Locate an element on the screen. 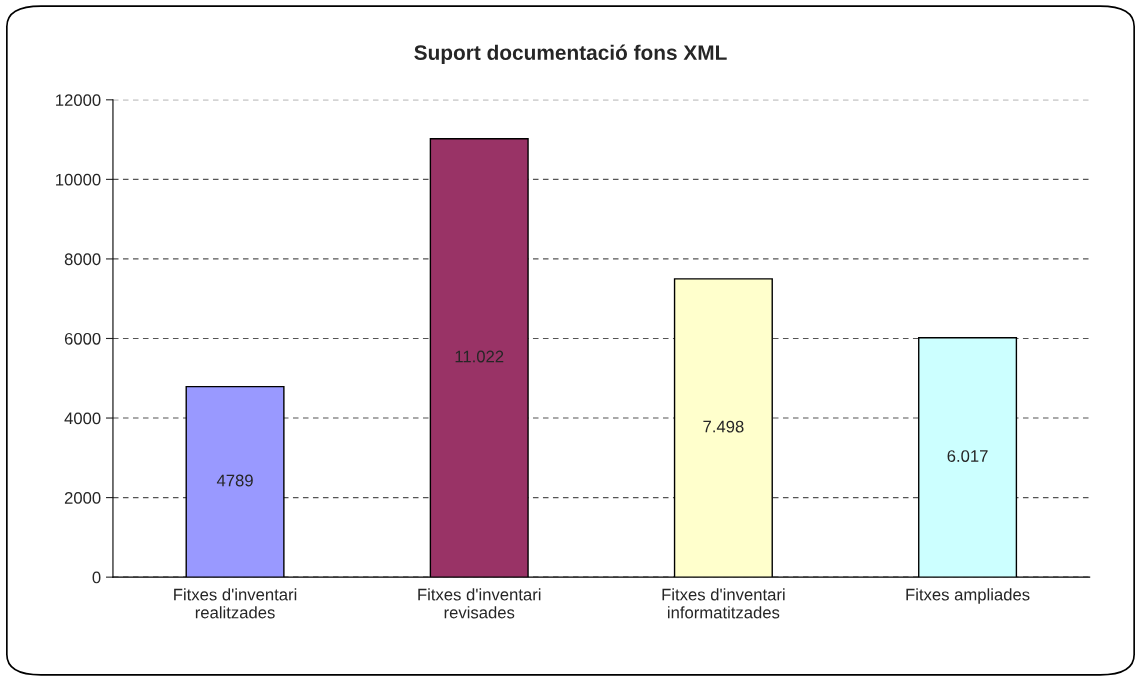 The height and width of the screenshot is (679, 1141). y-tick-label: 10000 is located at coordinates (78, 179).